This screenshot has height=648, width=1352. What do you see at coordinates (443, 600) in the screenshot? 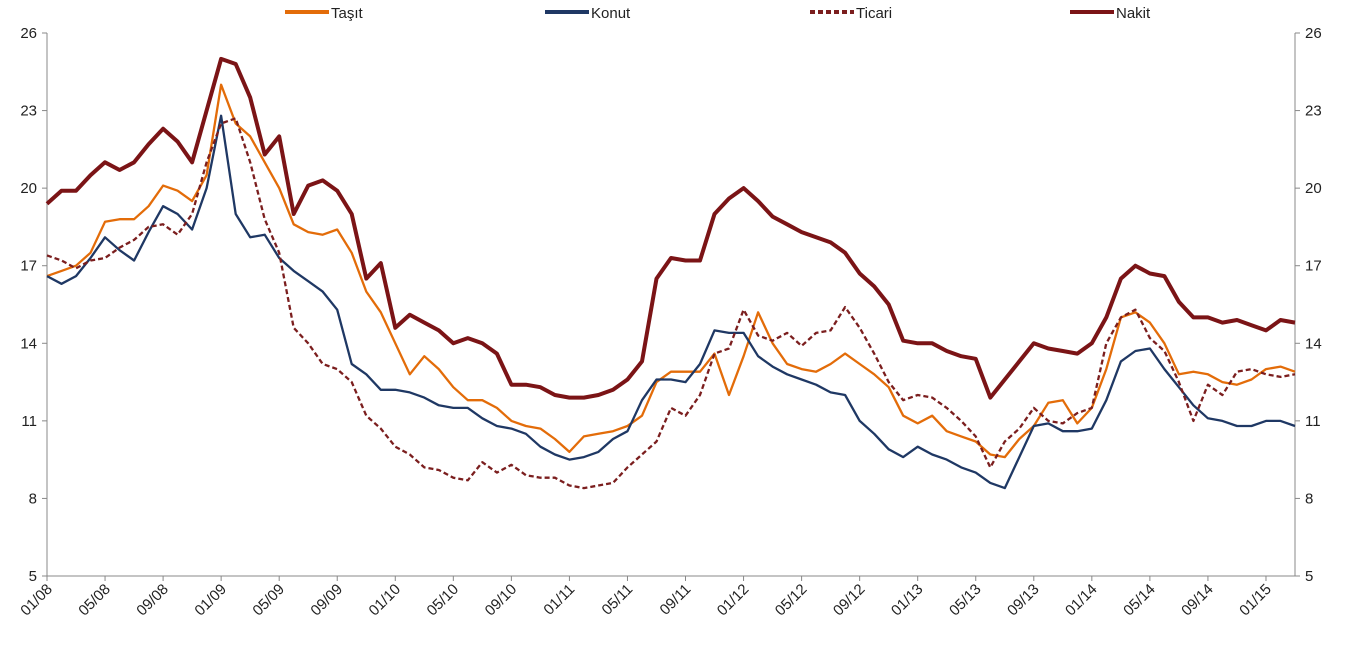
I see `x-tick-label: 05/10` at bounding box center [443, 600].